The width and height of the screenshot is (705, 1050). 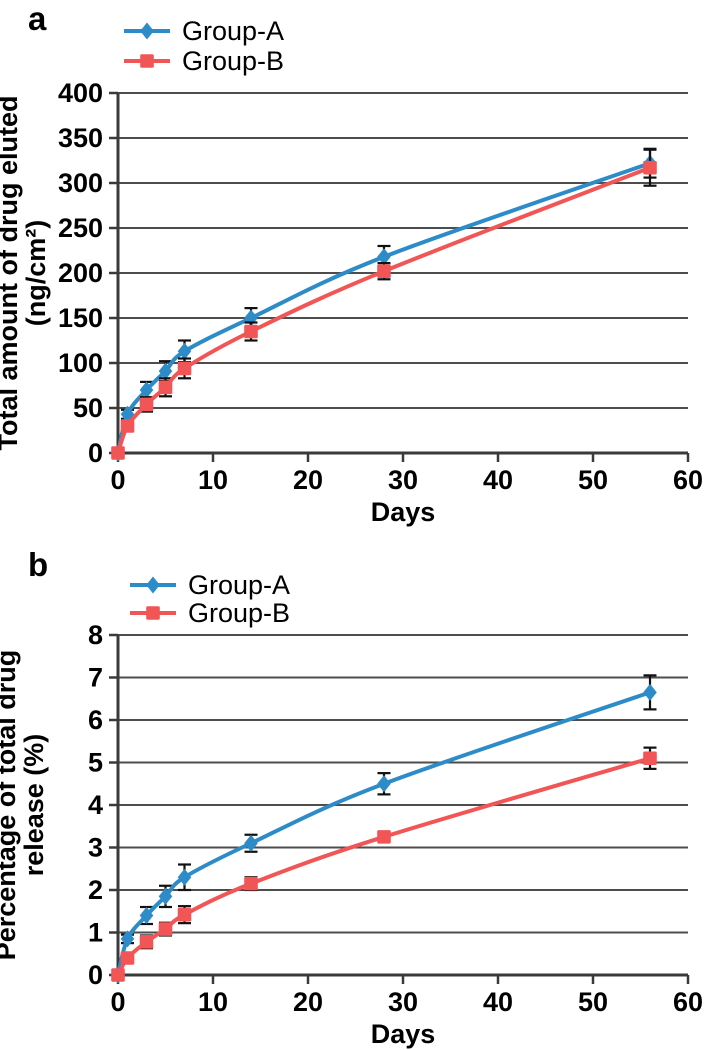 I want to click on y-tick-label: 50, so click(x=88, y=408).